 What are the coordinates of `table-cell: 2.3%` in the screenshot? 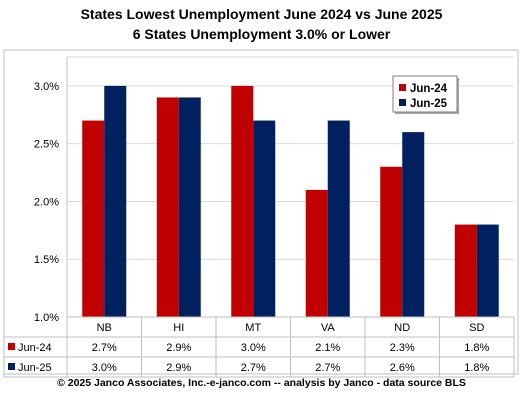 It's located at (402, 348).